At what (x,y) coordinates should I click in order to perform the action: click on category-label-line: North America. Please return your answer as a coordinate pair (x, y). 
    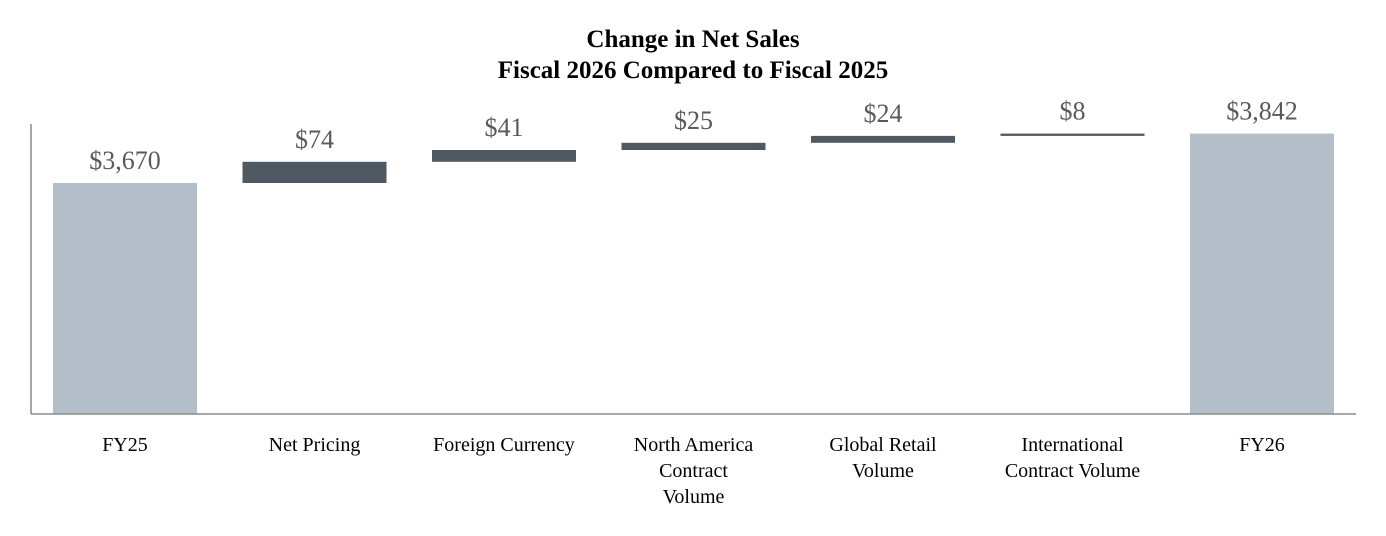
    Looking at the image, I should click on (694, 445).